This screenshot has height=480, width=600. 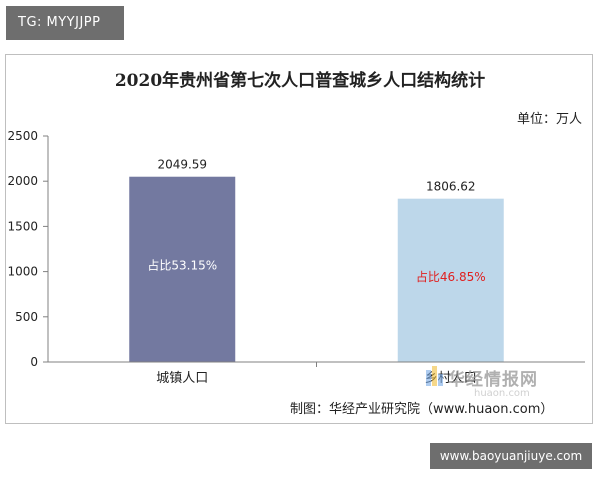 I want to click on y-tick-label: 500, so click(x=26, y=317).